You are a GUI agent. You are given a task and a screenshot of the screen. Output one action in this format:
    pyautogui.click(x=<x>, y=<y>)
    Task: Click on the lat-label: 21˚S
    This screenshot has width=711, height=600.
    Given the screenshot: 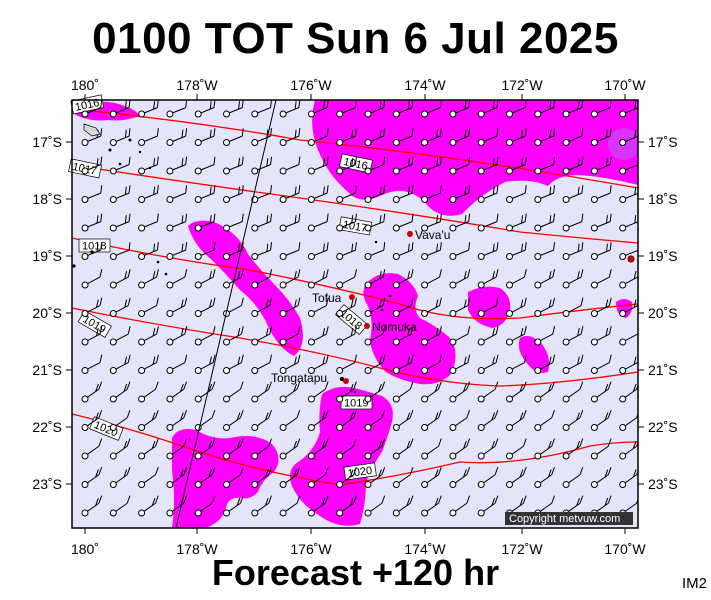 What is the action you would take?
    pyautogui.click(x=663, y=370)
    